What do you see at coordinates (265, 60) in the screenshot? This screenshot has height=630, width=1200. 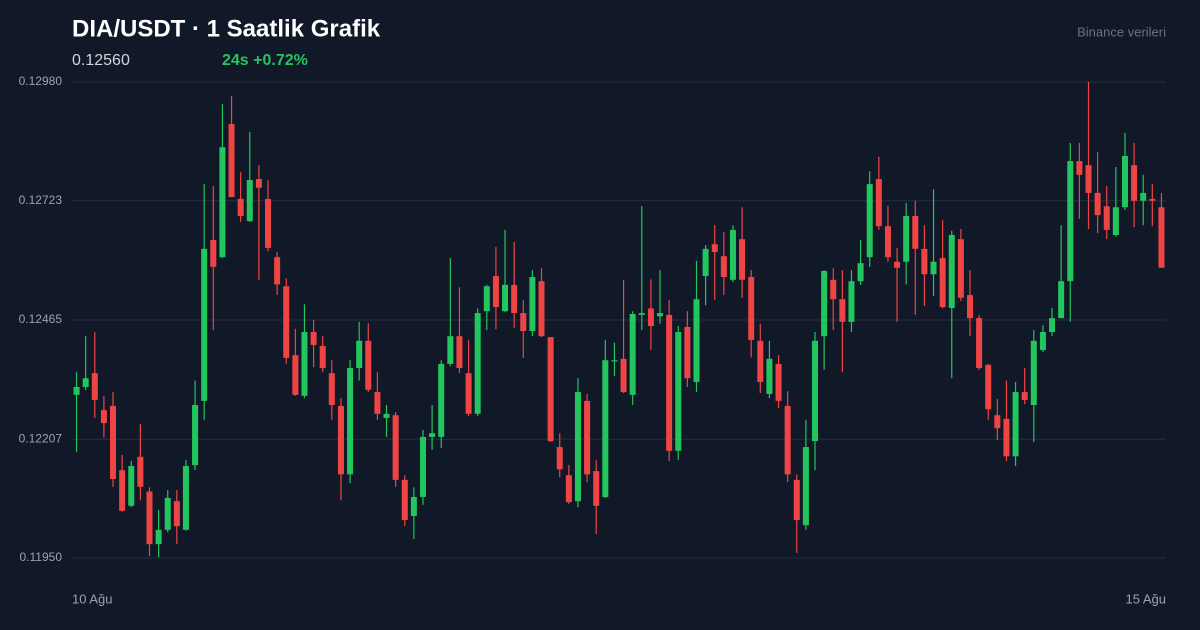 I see `change: 24s +0.72%` at bounding box center [265, 60].